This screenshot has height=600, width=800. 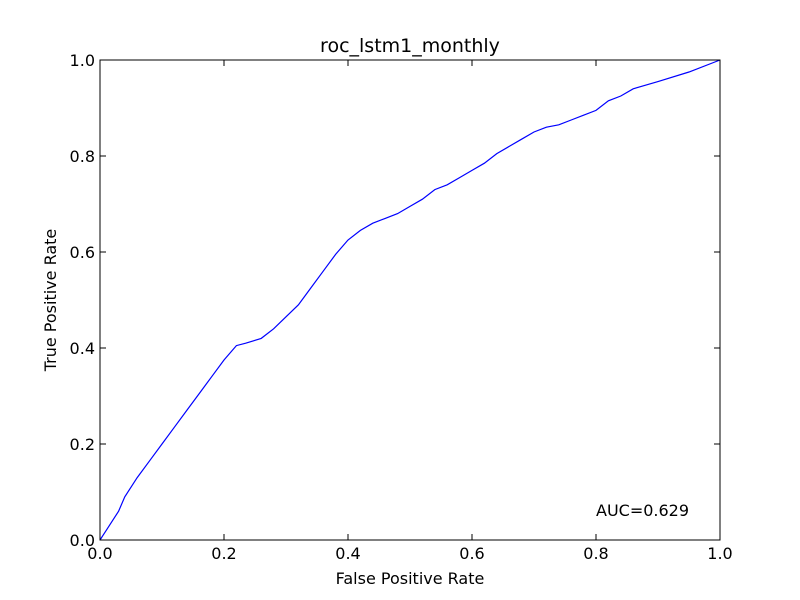 I want to click on auc-annotation: AUC=0.629, so click(x=642, y=510).